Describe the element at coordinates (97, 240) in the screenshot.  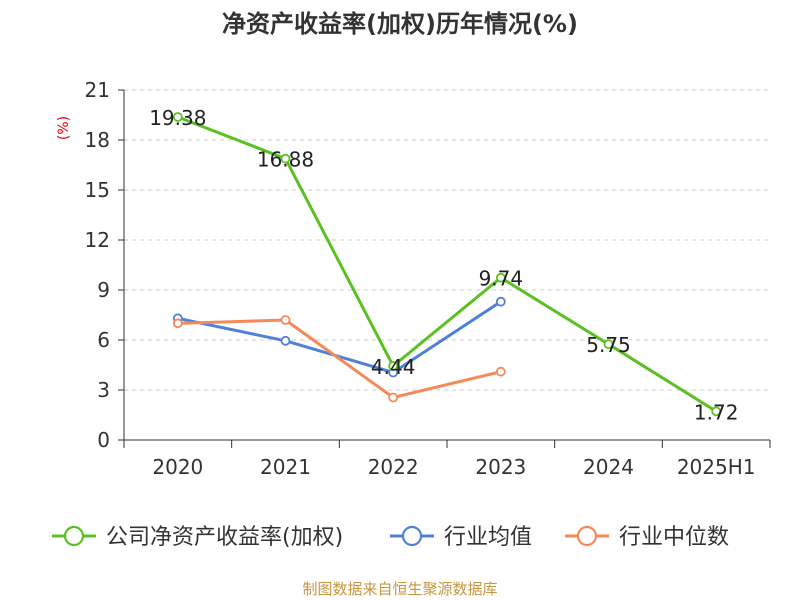
I see `y-tick-label: 12` at that location.